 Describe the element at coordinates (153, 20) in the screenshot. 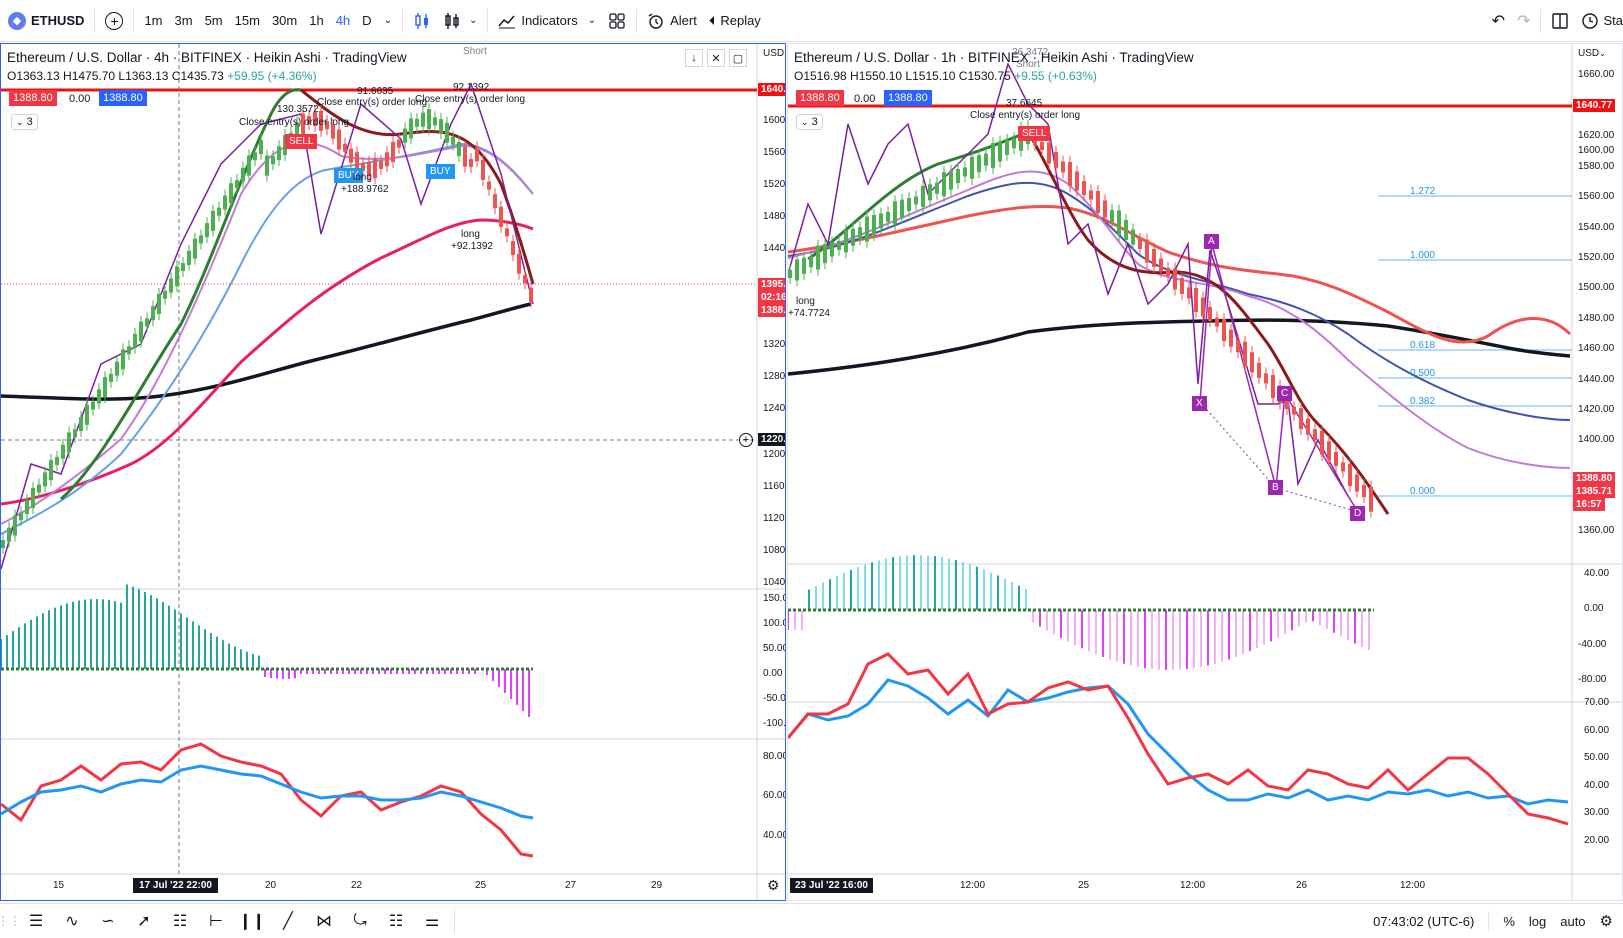

I see `interval-1m: 1m` at that location.